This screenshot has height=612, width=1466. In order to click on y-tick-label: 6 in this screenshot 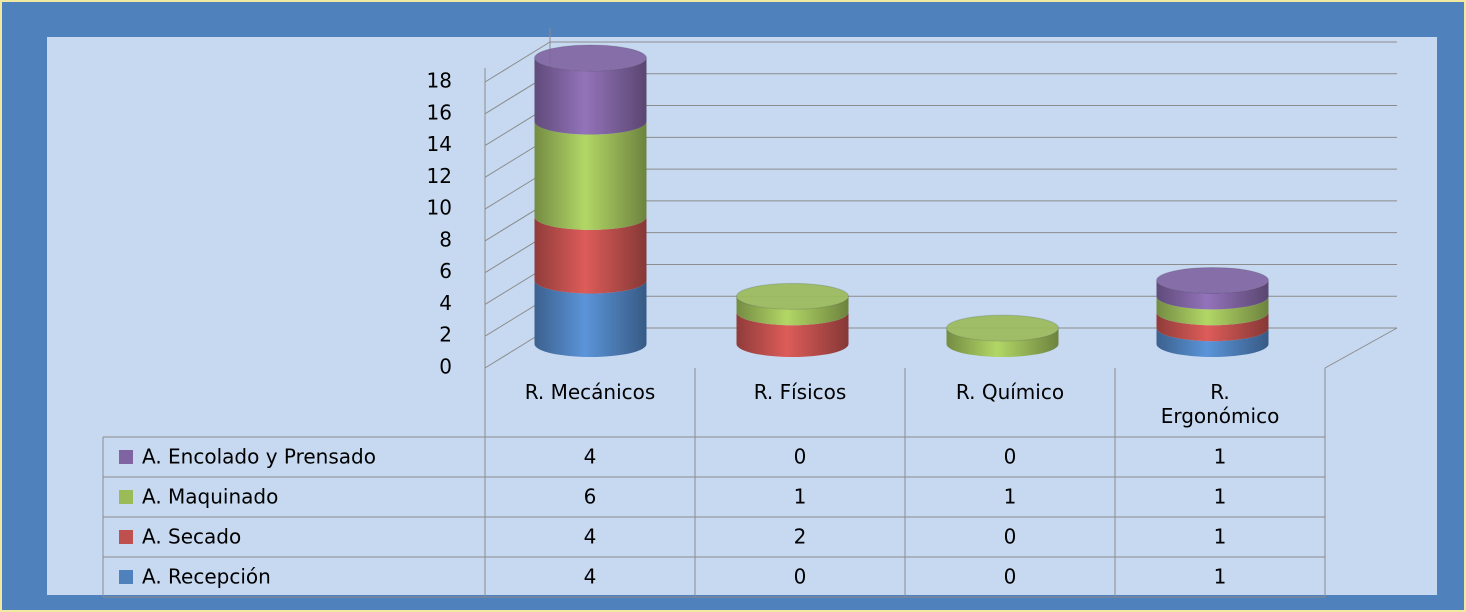, I will do `click(445, 271)`.